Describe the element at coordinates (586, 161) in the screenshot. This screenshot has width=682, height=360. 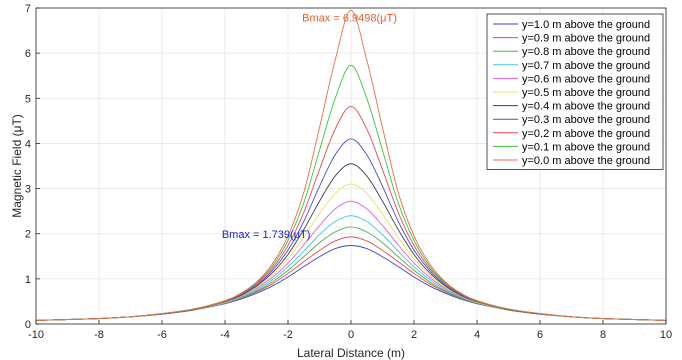
I see `legend-label: y=0.0 m above the ground` at that location.